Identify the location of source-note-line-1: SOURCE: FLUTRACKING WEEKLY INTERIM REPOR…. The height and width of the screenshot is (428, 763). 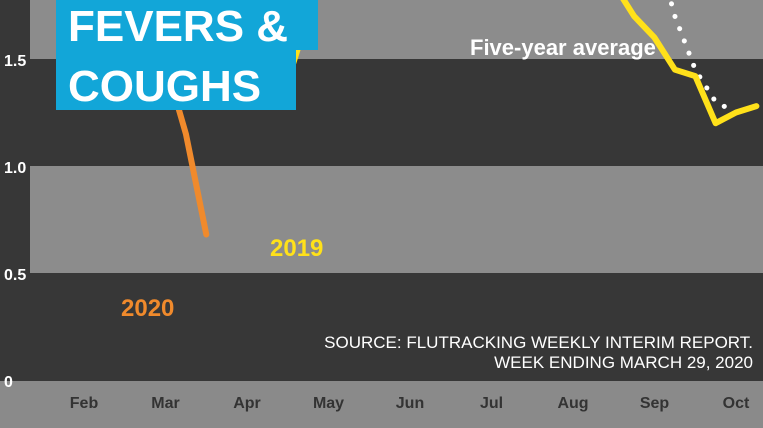
(538, 342).